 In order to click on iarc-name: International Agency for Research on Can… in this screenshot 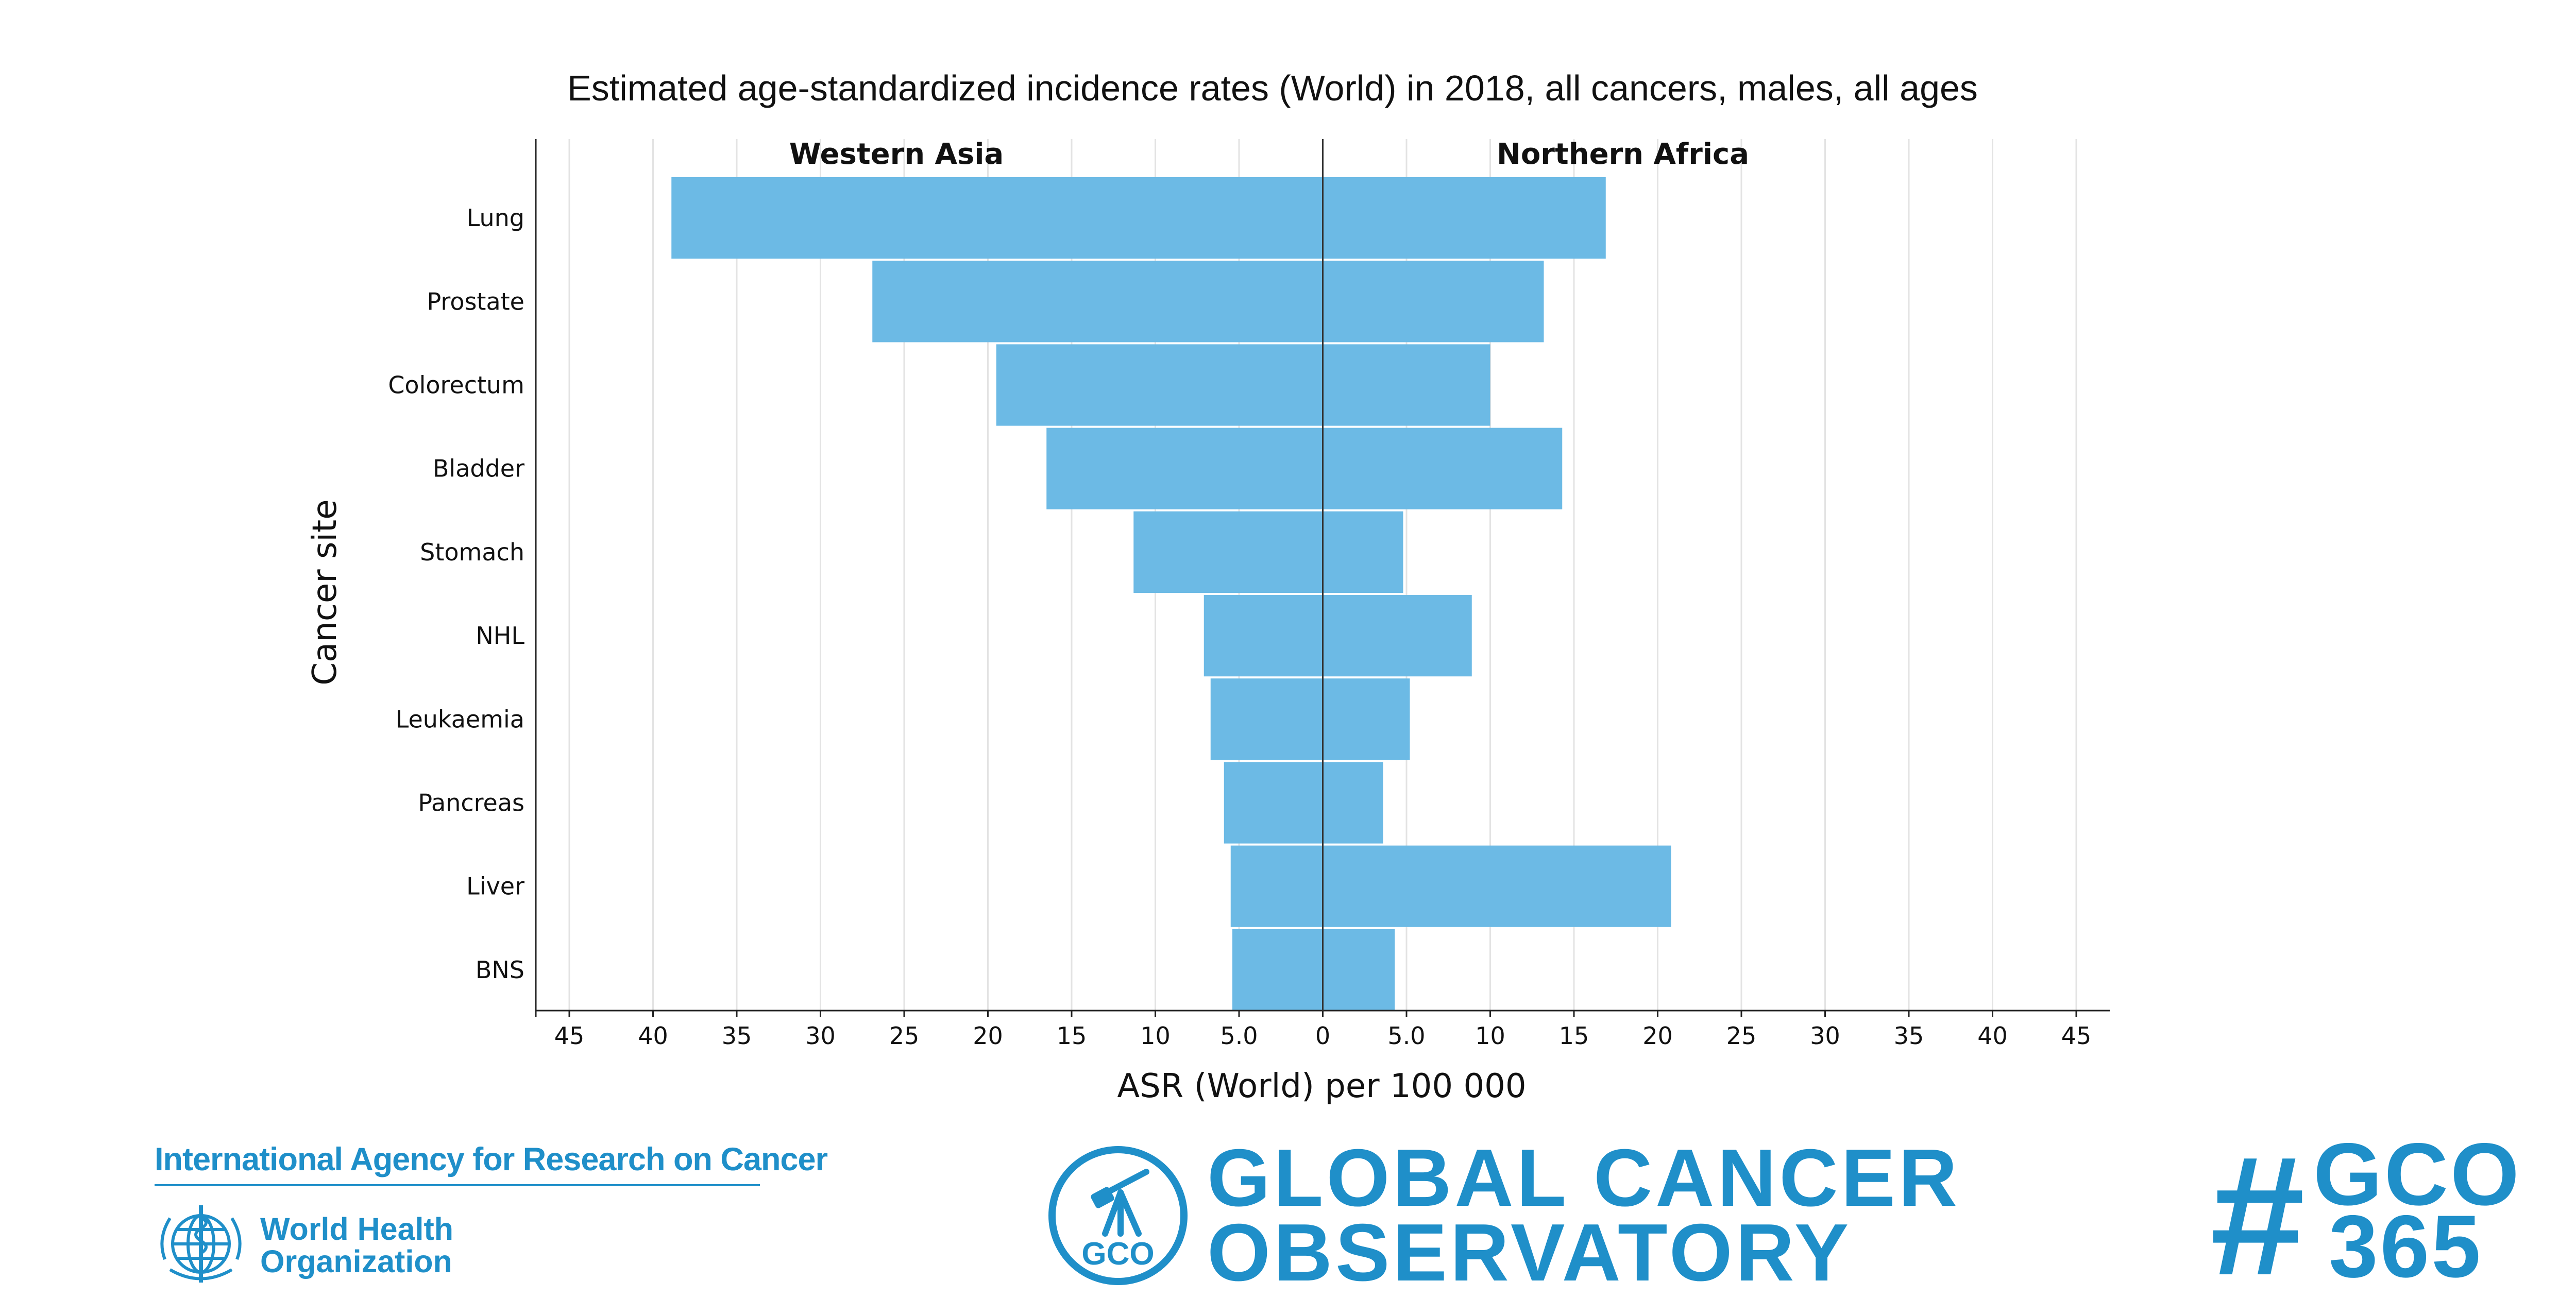, I will do `click(491, 1159)`.